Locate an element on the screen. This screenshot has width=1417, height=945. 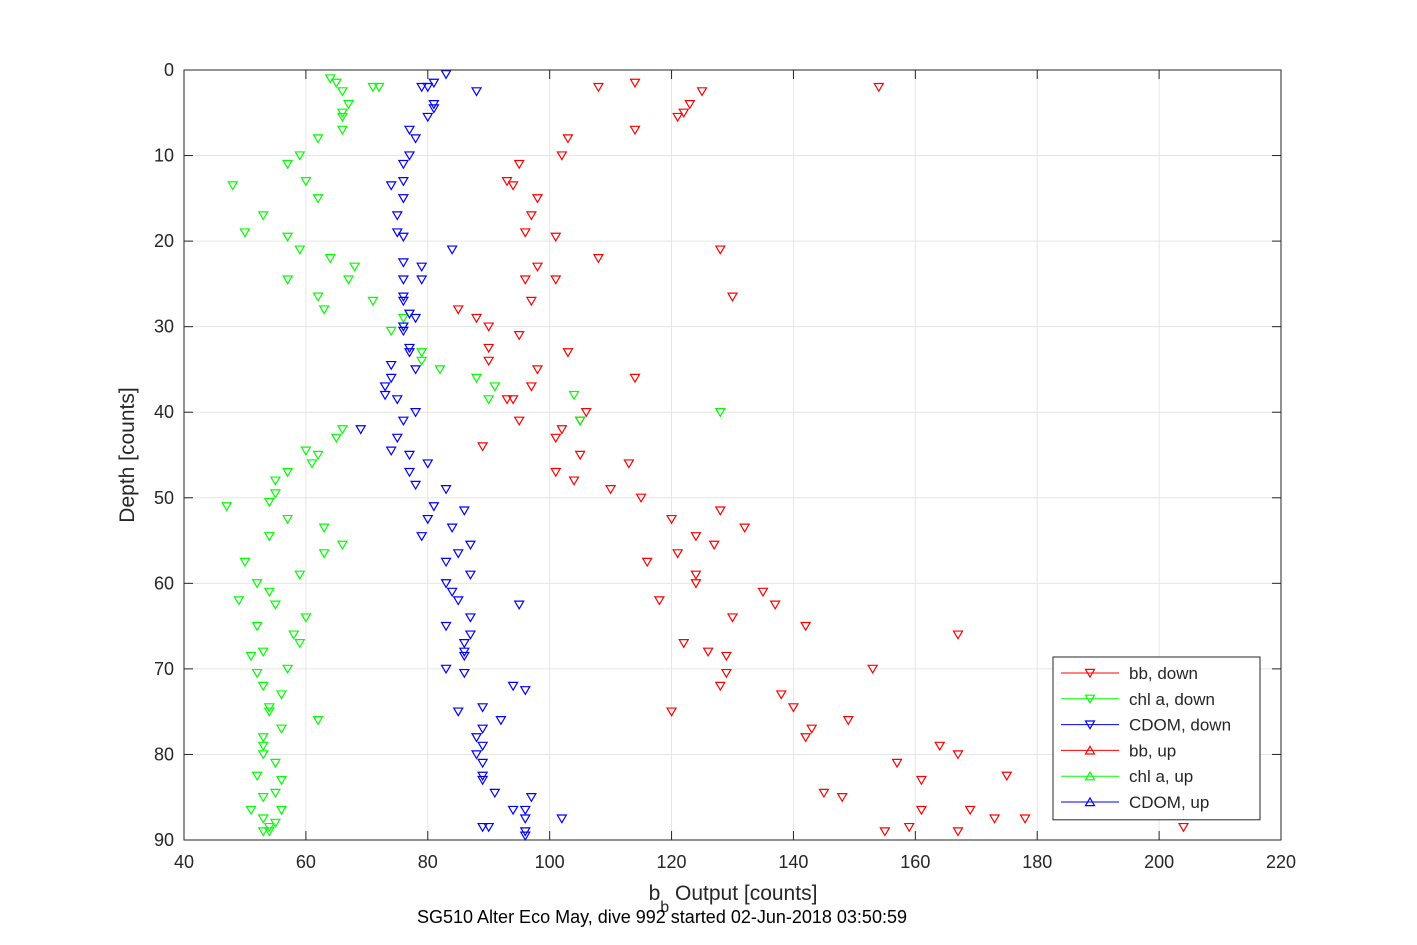
legend-entry: bb, down is located at coordinates (1129, 673).